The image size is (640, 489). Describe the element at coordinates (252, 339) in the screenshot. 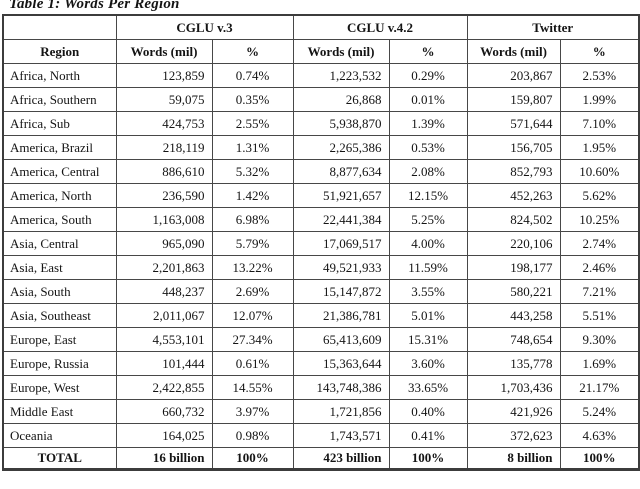

I see `percent-cell: 27.34%` at that location.